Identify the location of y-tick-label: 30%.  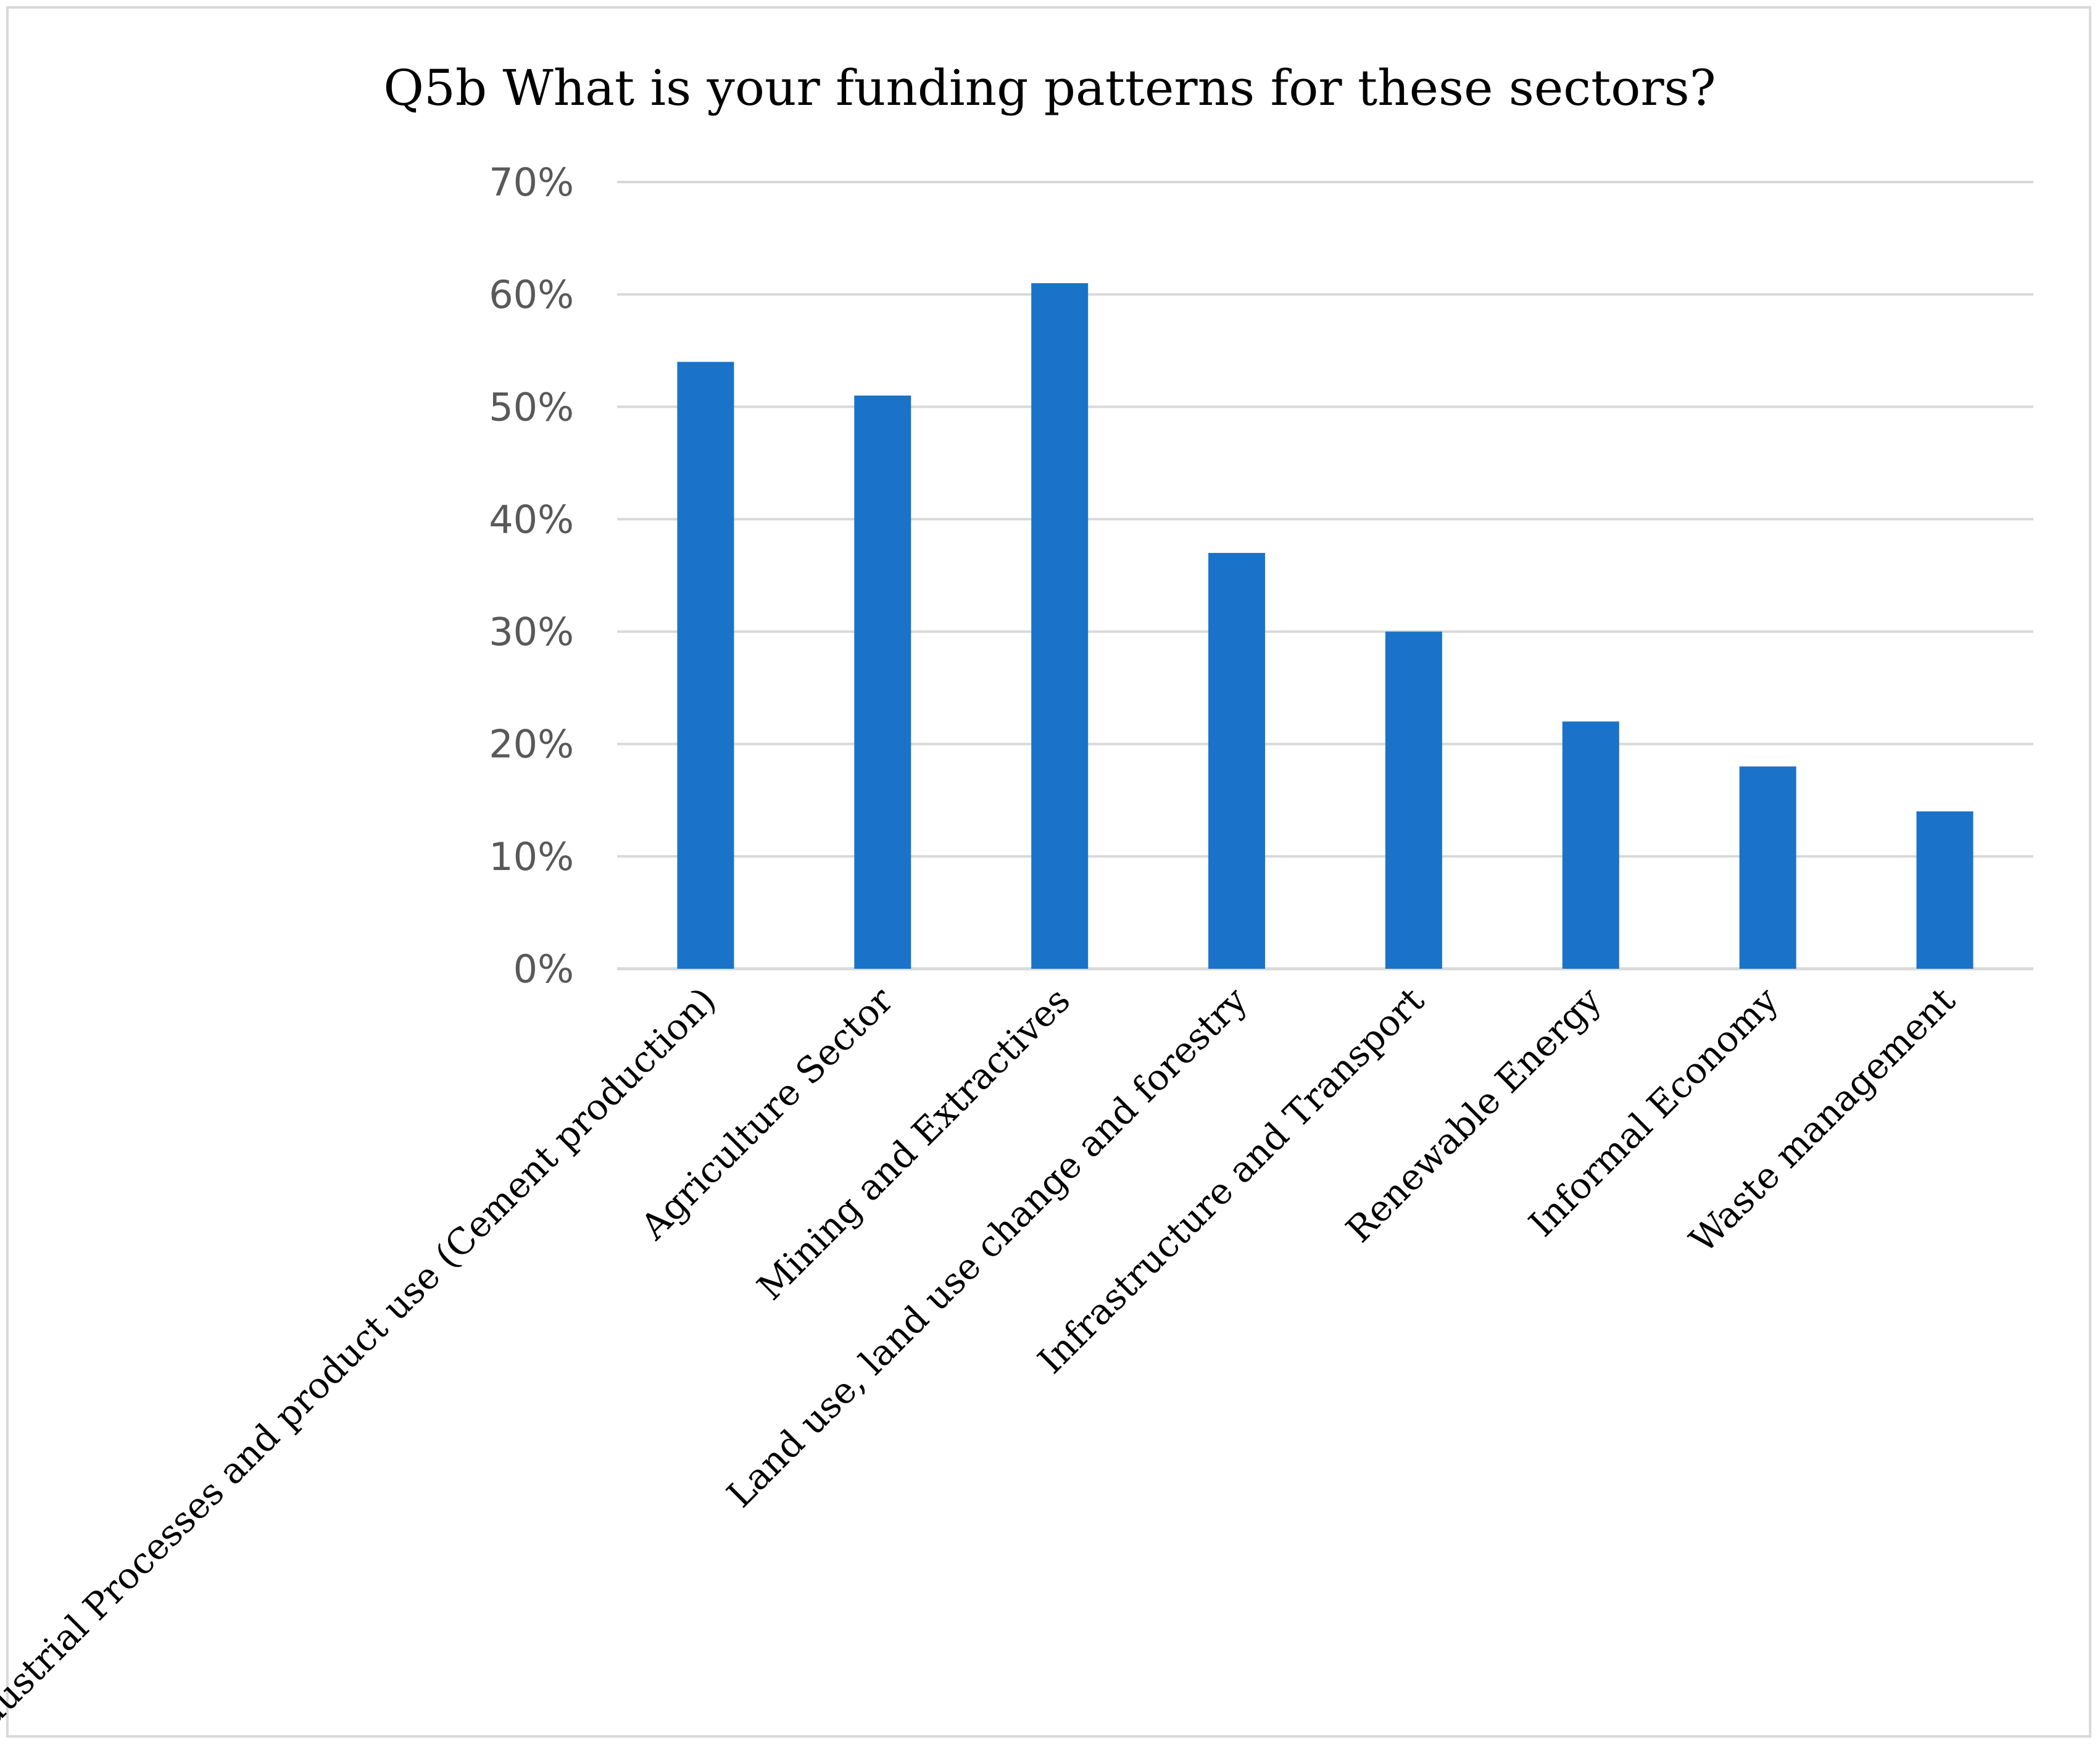
(531, 632).